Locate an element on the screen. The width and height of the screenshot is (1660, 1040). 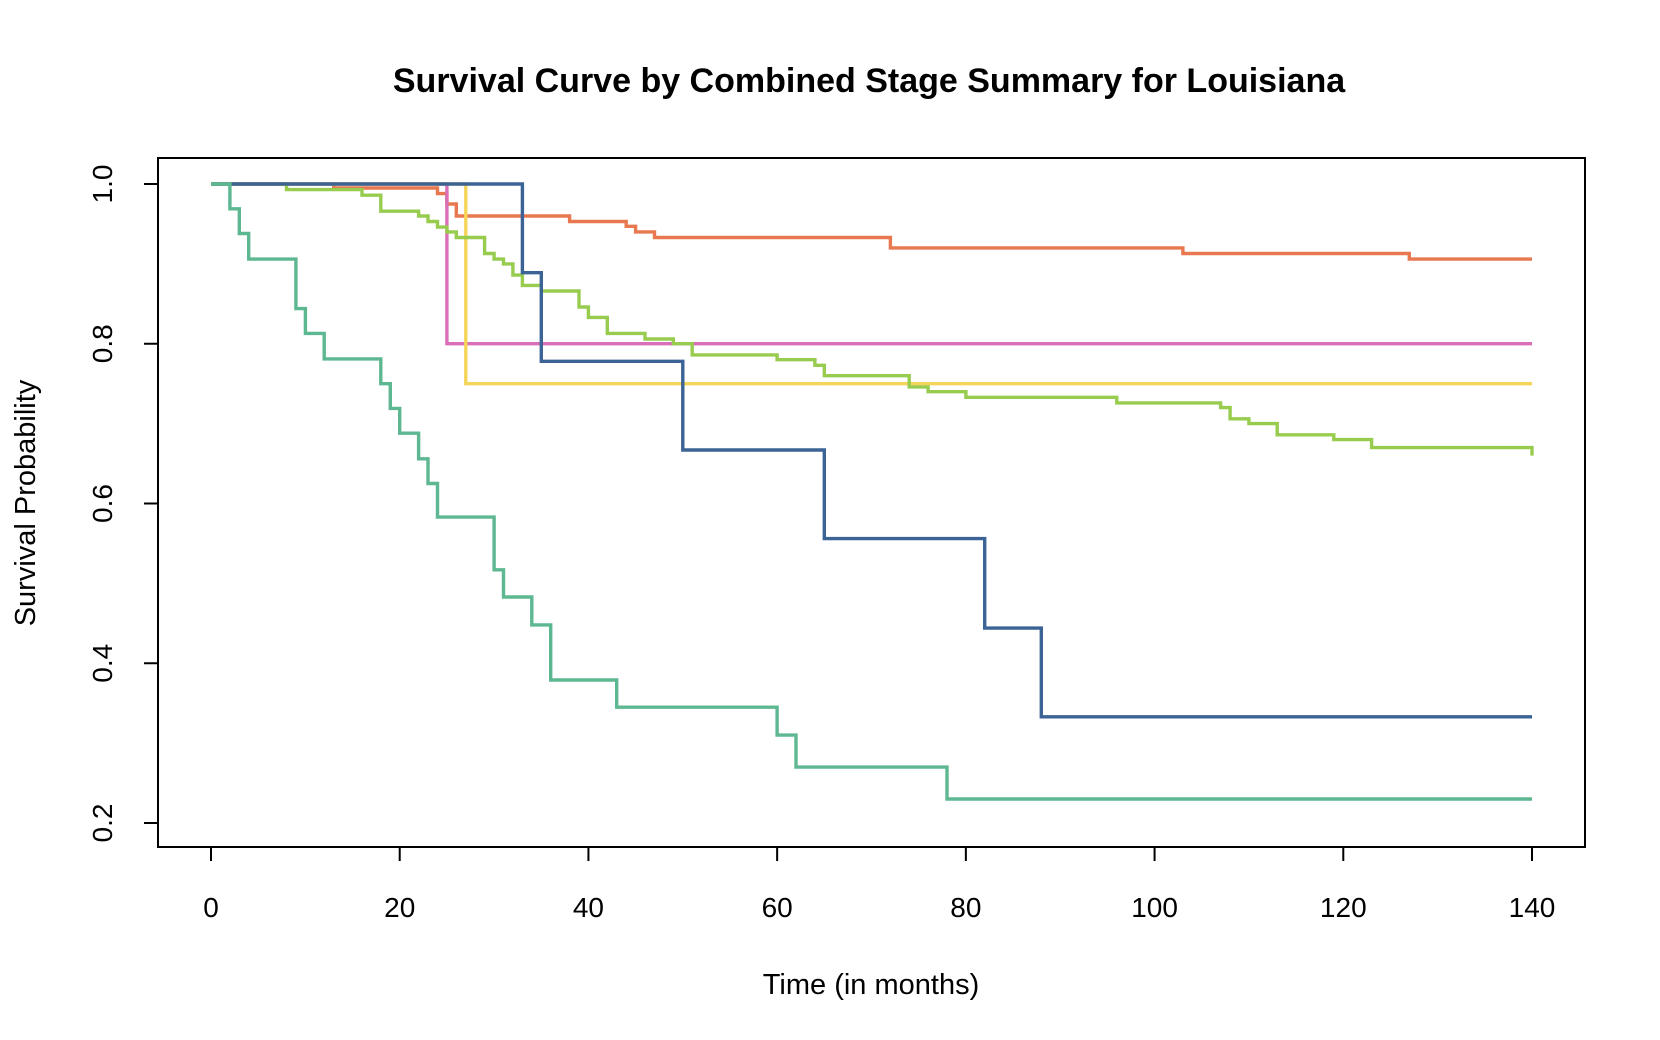
y-axis-label: Survival Probability is located at coordinates (26, 502).